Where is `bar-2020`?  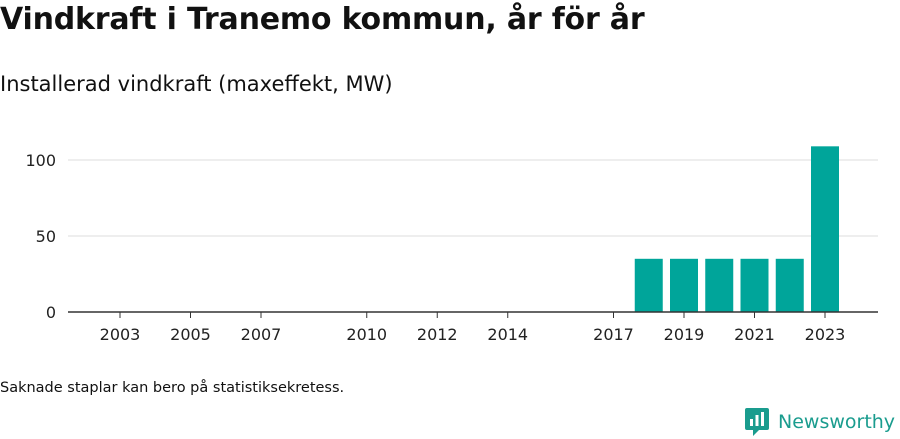
bar-2020 is located at coordinates (719, 285).